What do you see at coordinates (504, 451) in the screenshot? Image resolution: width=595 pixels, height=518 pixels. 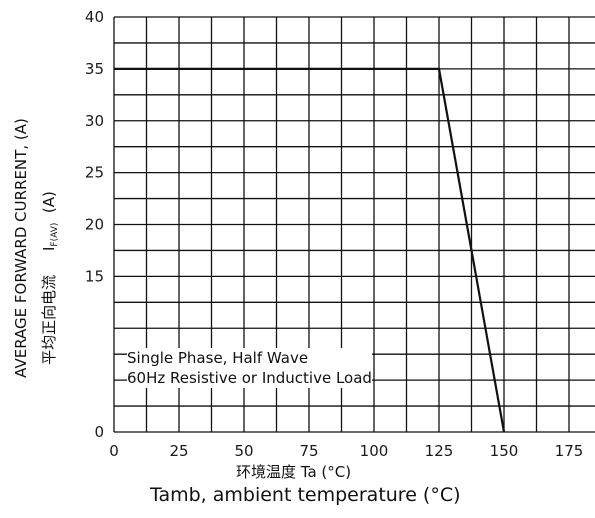 I see `x-tick-label: 150` at bounding box center [504, 451].